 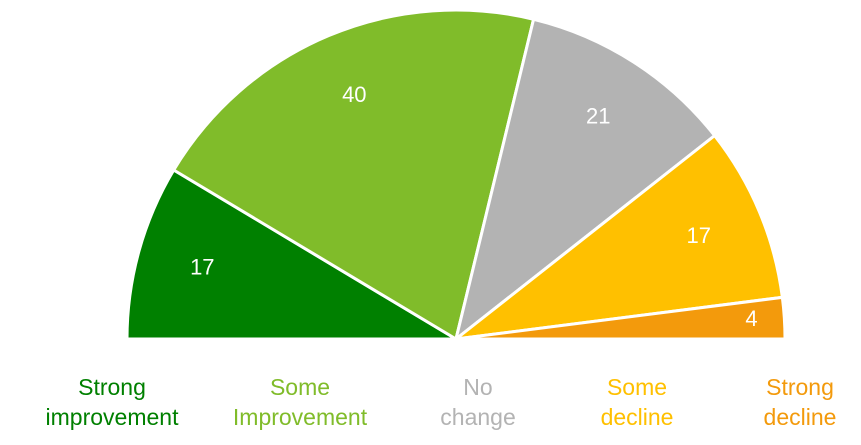 What do you see at coordinates (800, 402) in the screenshot?
I see `category-label: Strong decline` at bounding box center [800, 402].